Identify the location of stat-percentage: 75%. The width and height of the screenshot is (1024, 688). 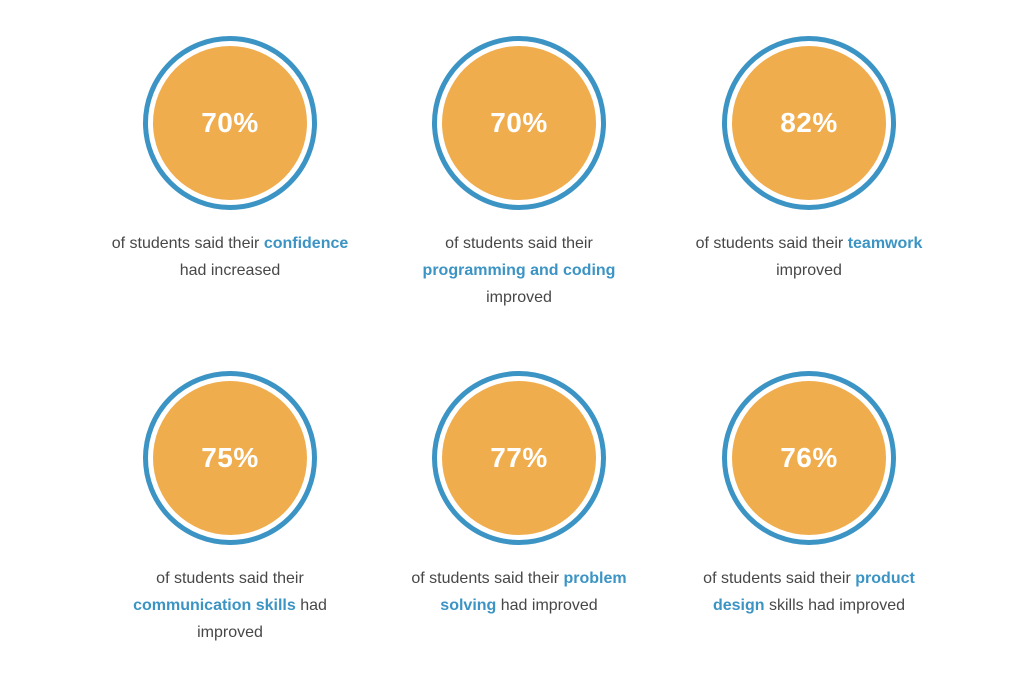
(230, 457).